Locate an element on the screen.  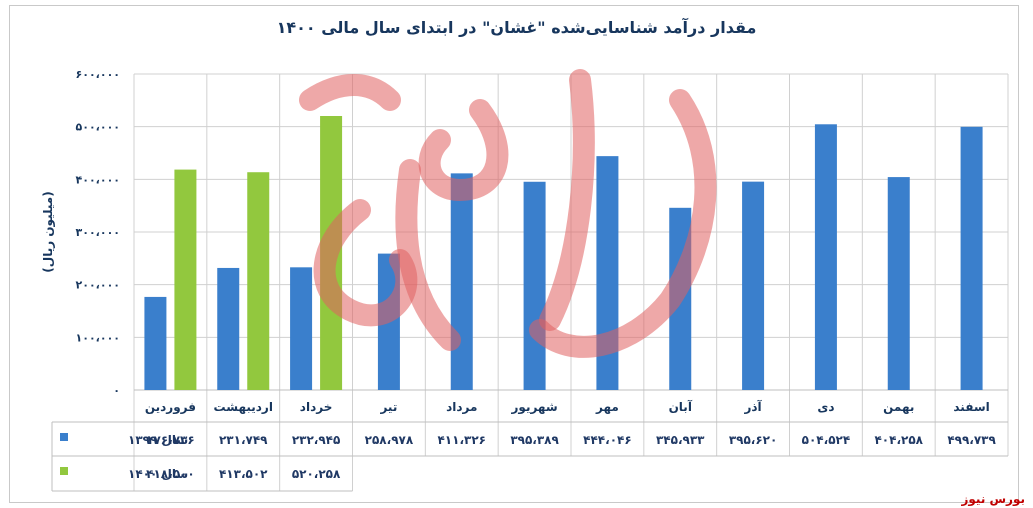
y-axis-title: (میلیون ریال) is located at coordinates (48, 231).